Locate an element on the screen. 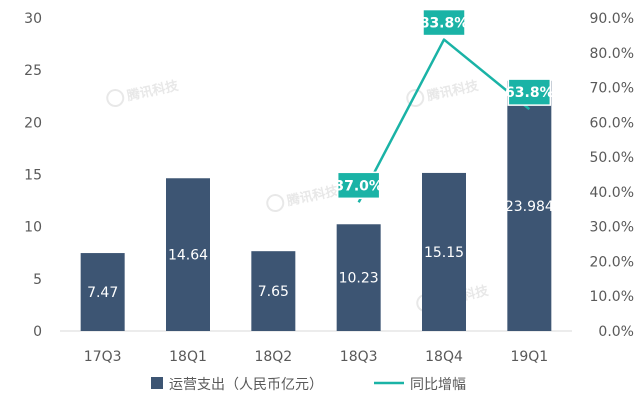 The height and width of the screenshot is (410, 641). bar-value-label: 7.65 is located at coordinates (273, 292).